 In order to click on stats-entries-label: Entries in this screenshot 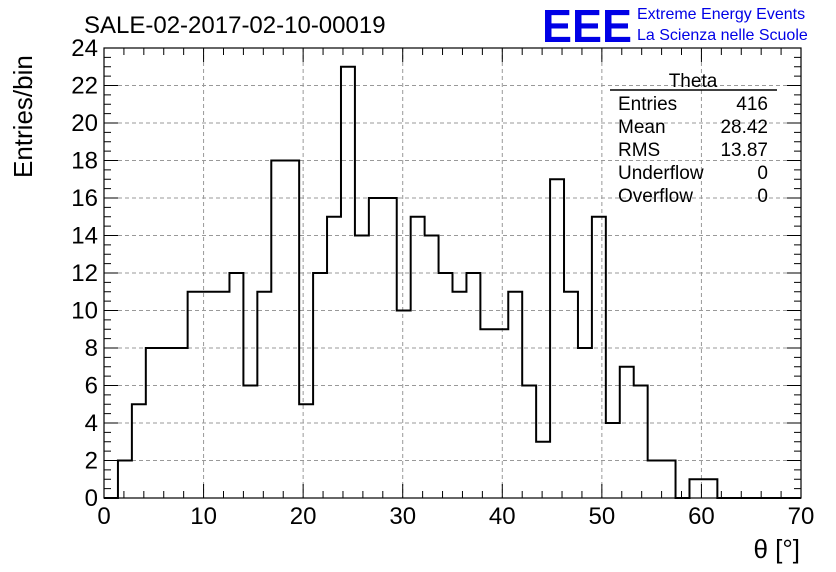, I will do `click(647, 104)`.